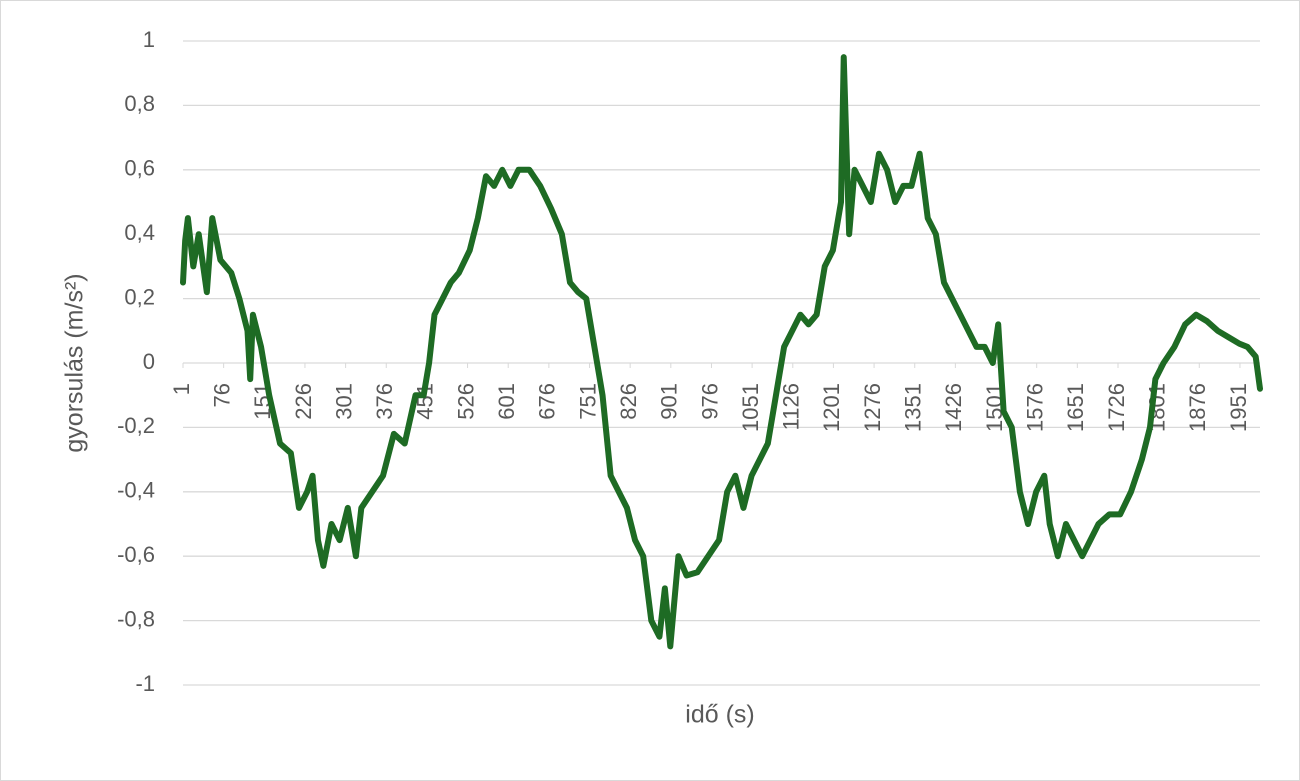 The image size is (1300, 781). What do you see at coordinates (136, 490) in the screenshot?
I see `y-tick-label: -0,4` at bounding box center [136, 490].